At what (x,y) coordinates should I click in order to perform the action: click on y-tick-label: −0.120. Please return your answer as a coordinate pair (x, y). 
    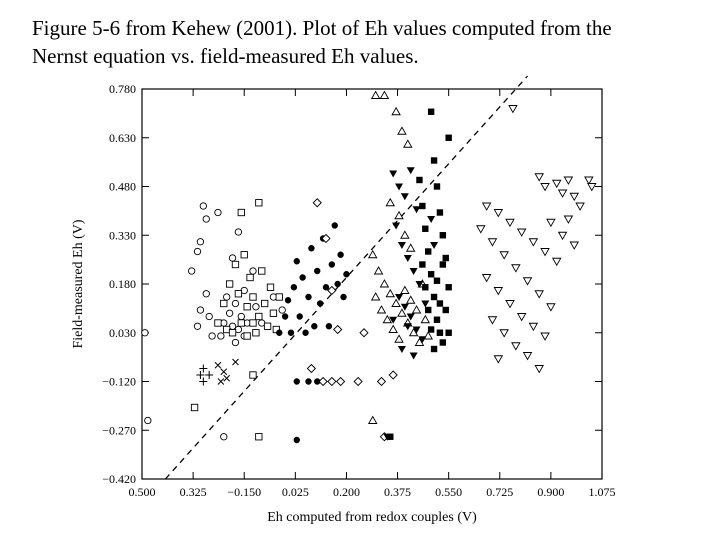
    Looking at the image, I should click on (119, 382).